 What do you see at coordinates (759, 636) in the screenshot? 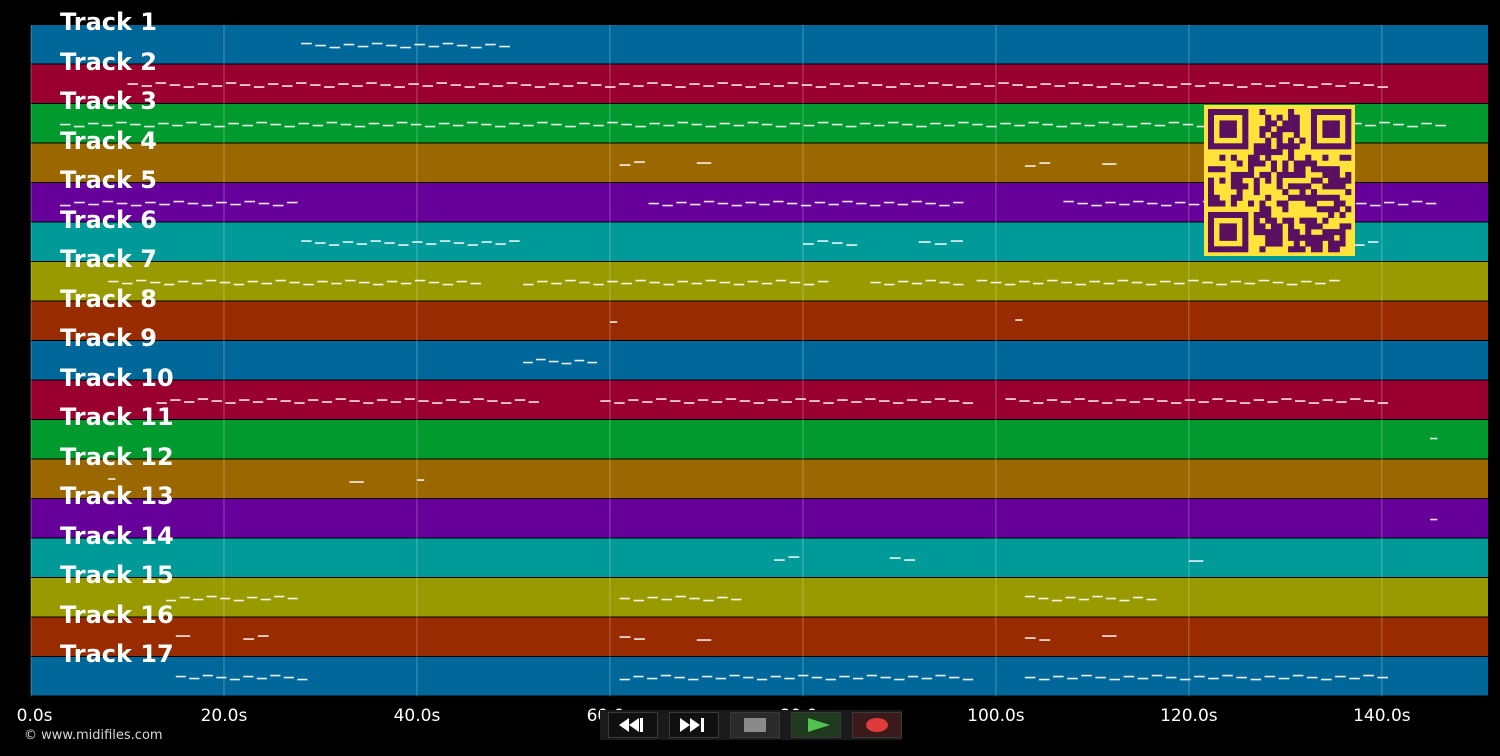
I see `track-lane` at bounding box center [759, 636].